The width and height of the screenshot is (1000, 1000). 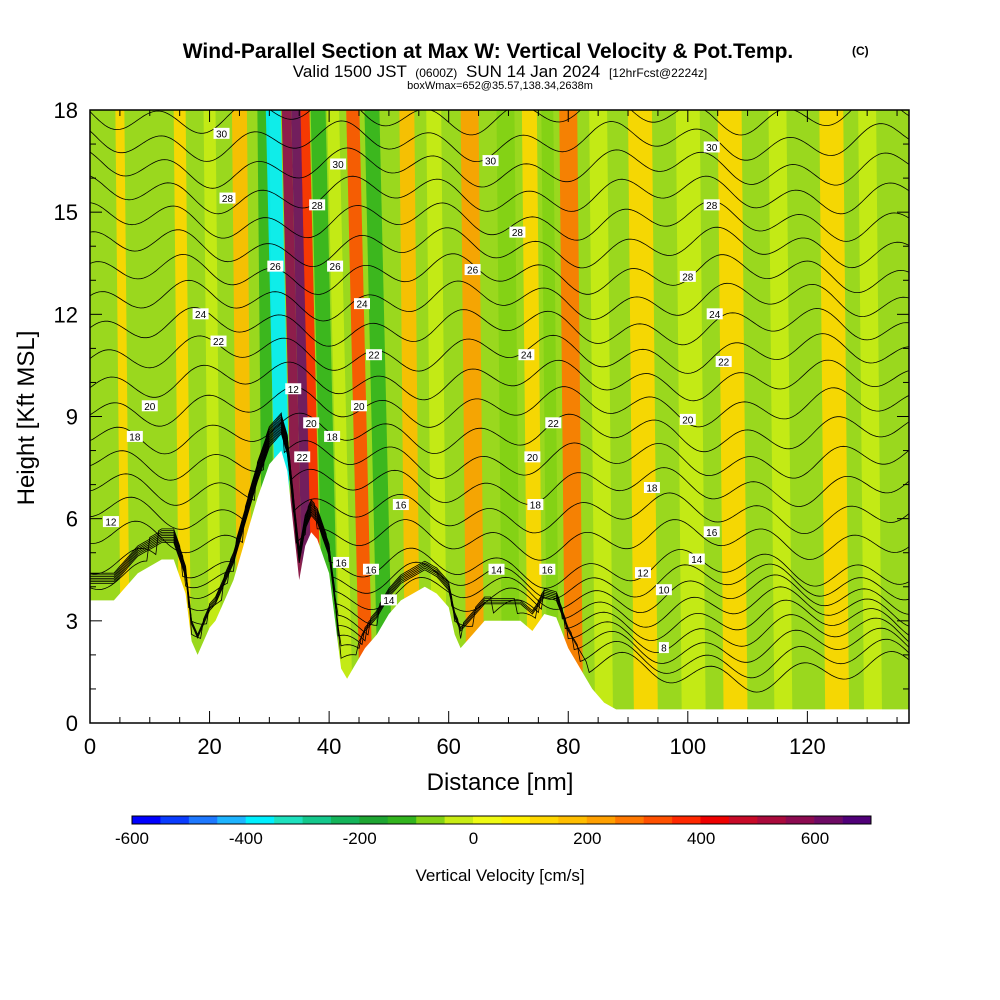 I want to click on contour-label-35: 22, so click(x=723, y=362).